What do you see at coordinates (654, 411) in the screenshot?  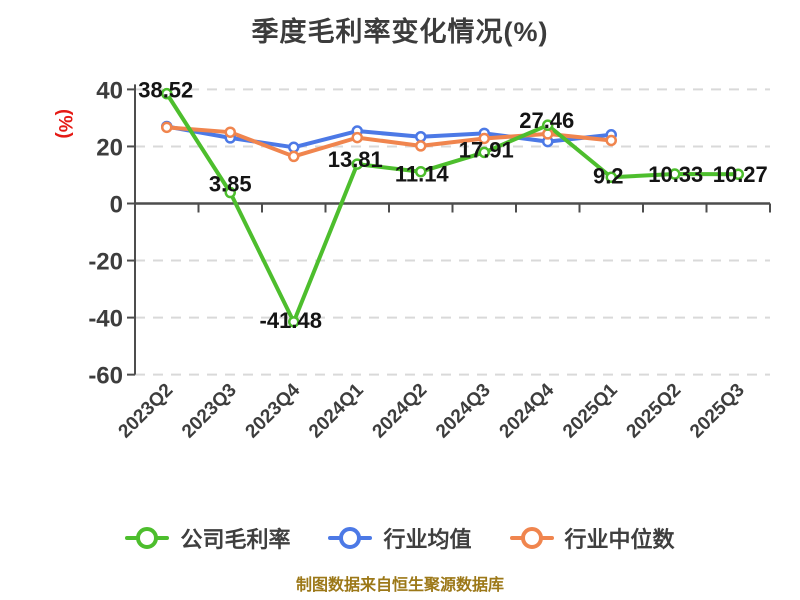 I see `x-axis-tick-label: 2025Q2` at bounding box center [654, 411].